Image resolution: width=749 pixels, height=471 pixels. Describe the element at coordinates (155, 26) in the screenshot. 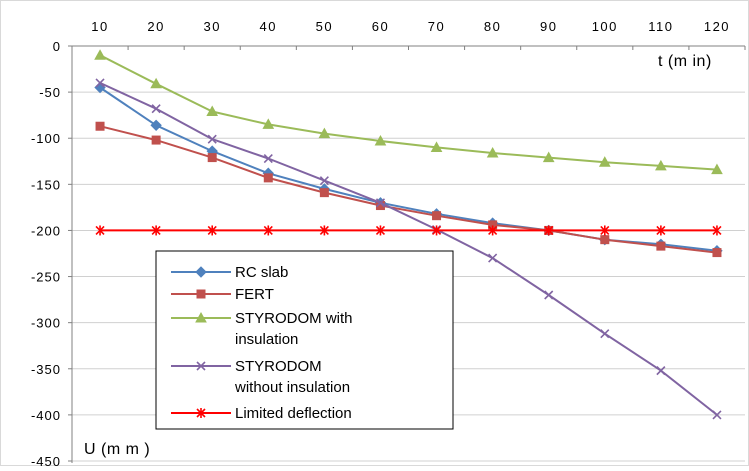

I see `x-tick-label: 20` at that location.